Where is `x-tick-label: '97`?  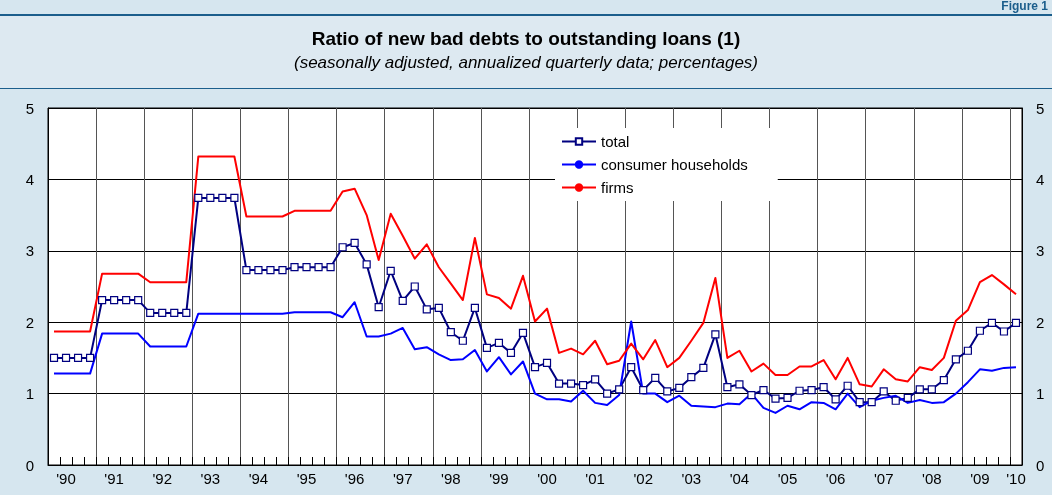
x-tick-label: '97 is located at coordinates (402, 478).